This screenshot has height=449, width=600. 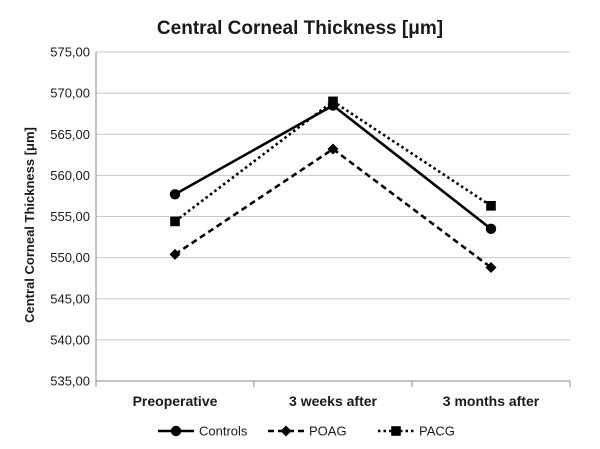 I want to click on x-tick-labels: Preoperative 3 weeks after 3 months after, so click(x=336, y=401).